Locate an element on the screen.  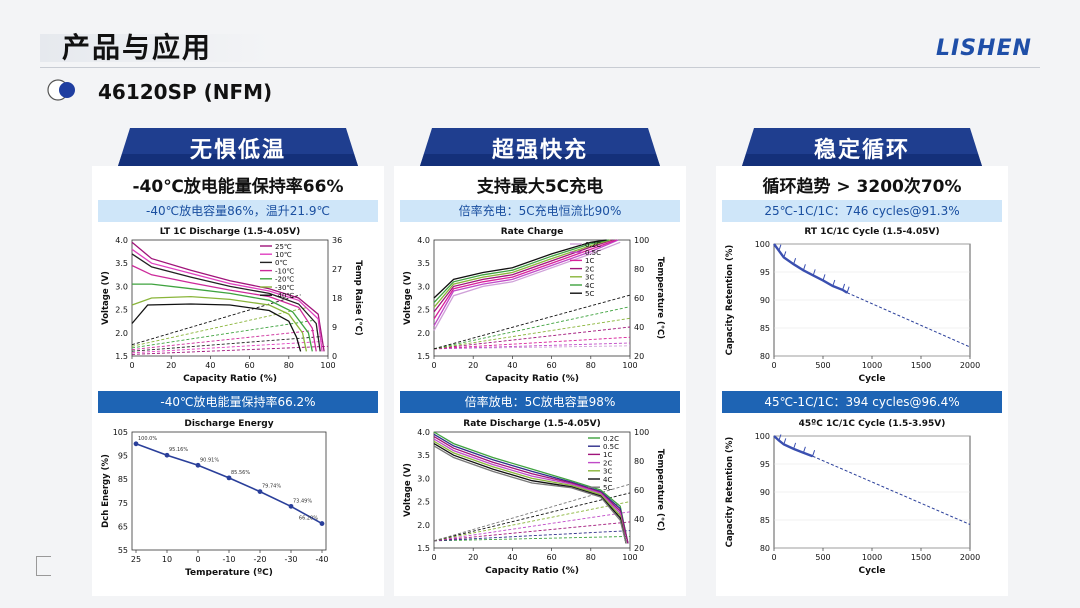
y2-axis-label: Temperature (℃) is located at coordinates (660, 490).